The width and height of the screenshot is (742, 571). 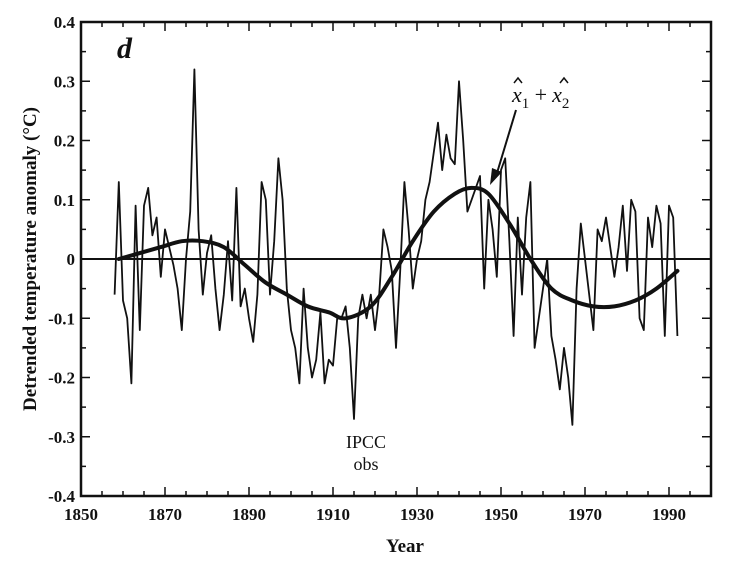 I want to click on x-tick-label: 1870, so click(x=165, y=514).